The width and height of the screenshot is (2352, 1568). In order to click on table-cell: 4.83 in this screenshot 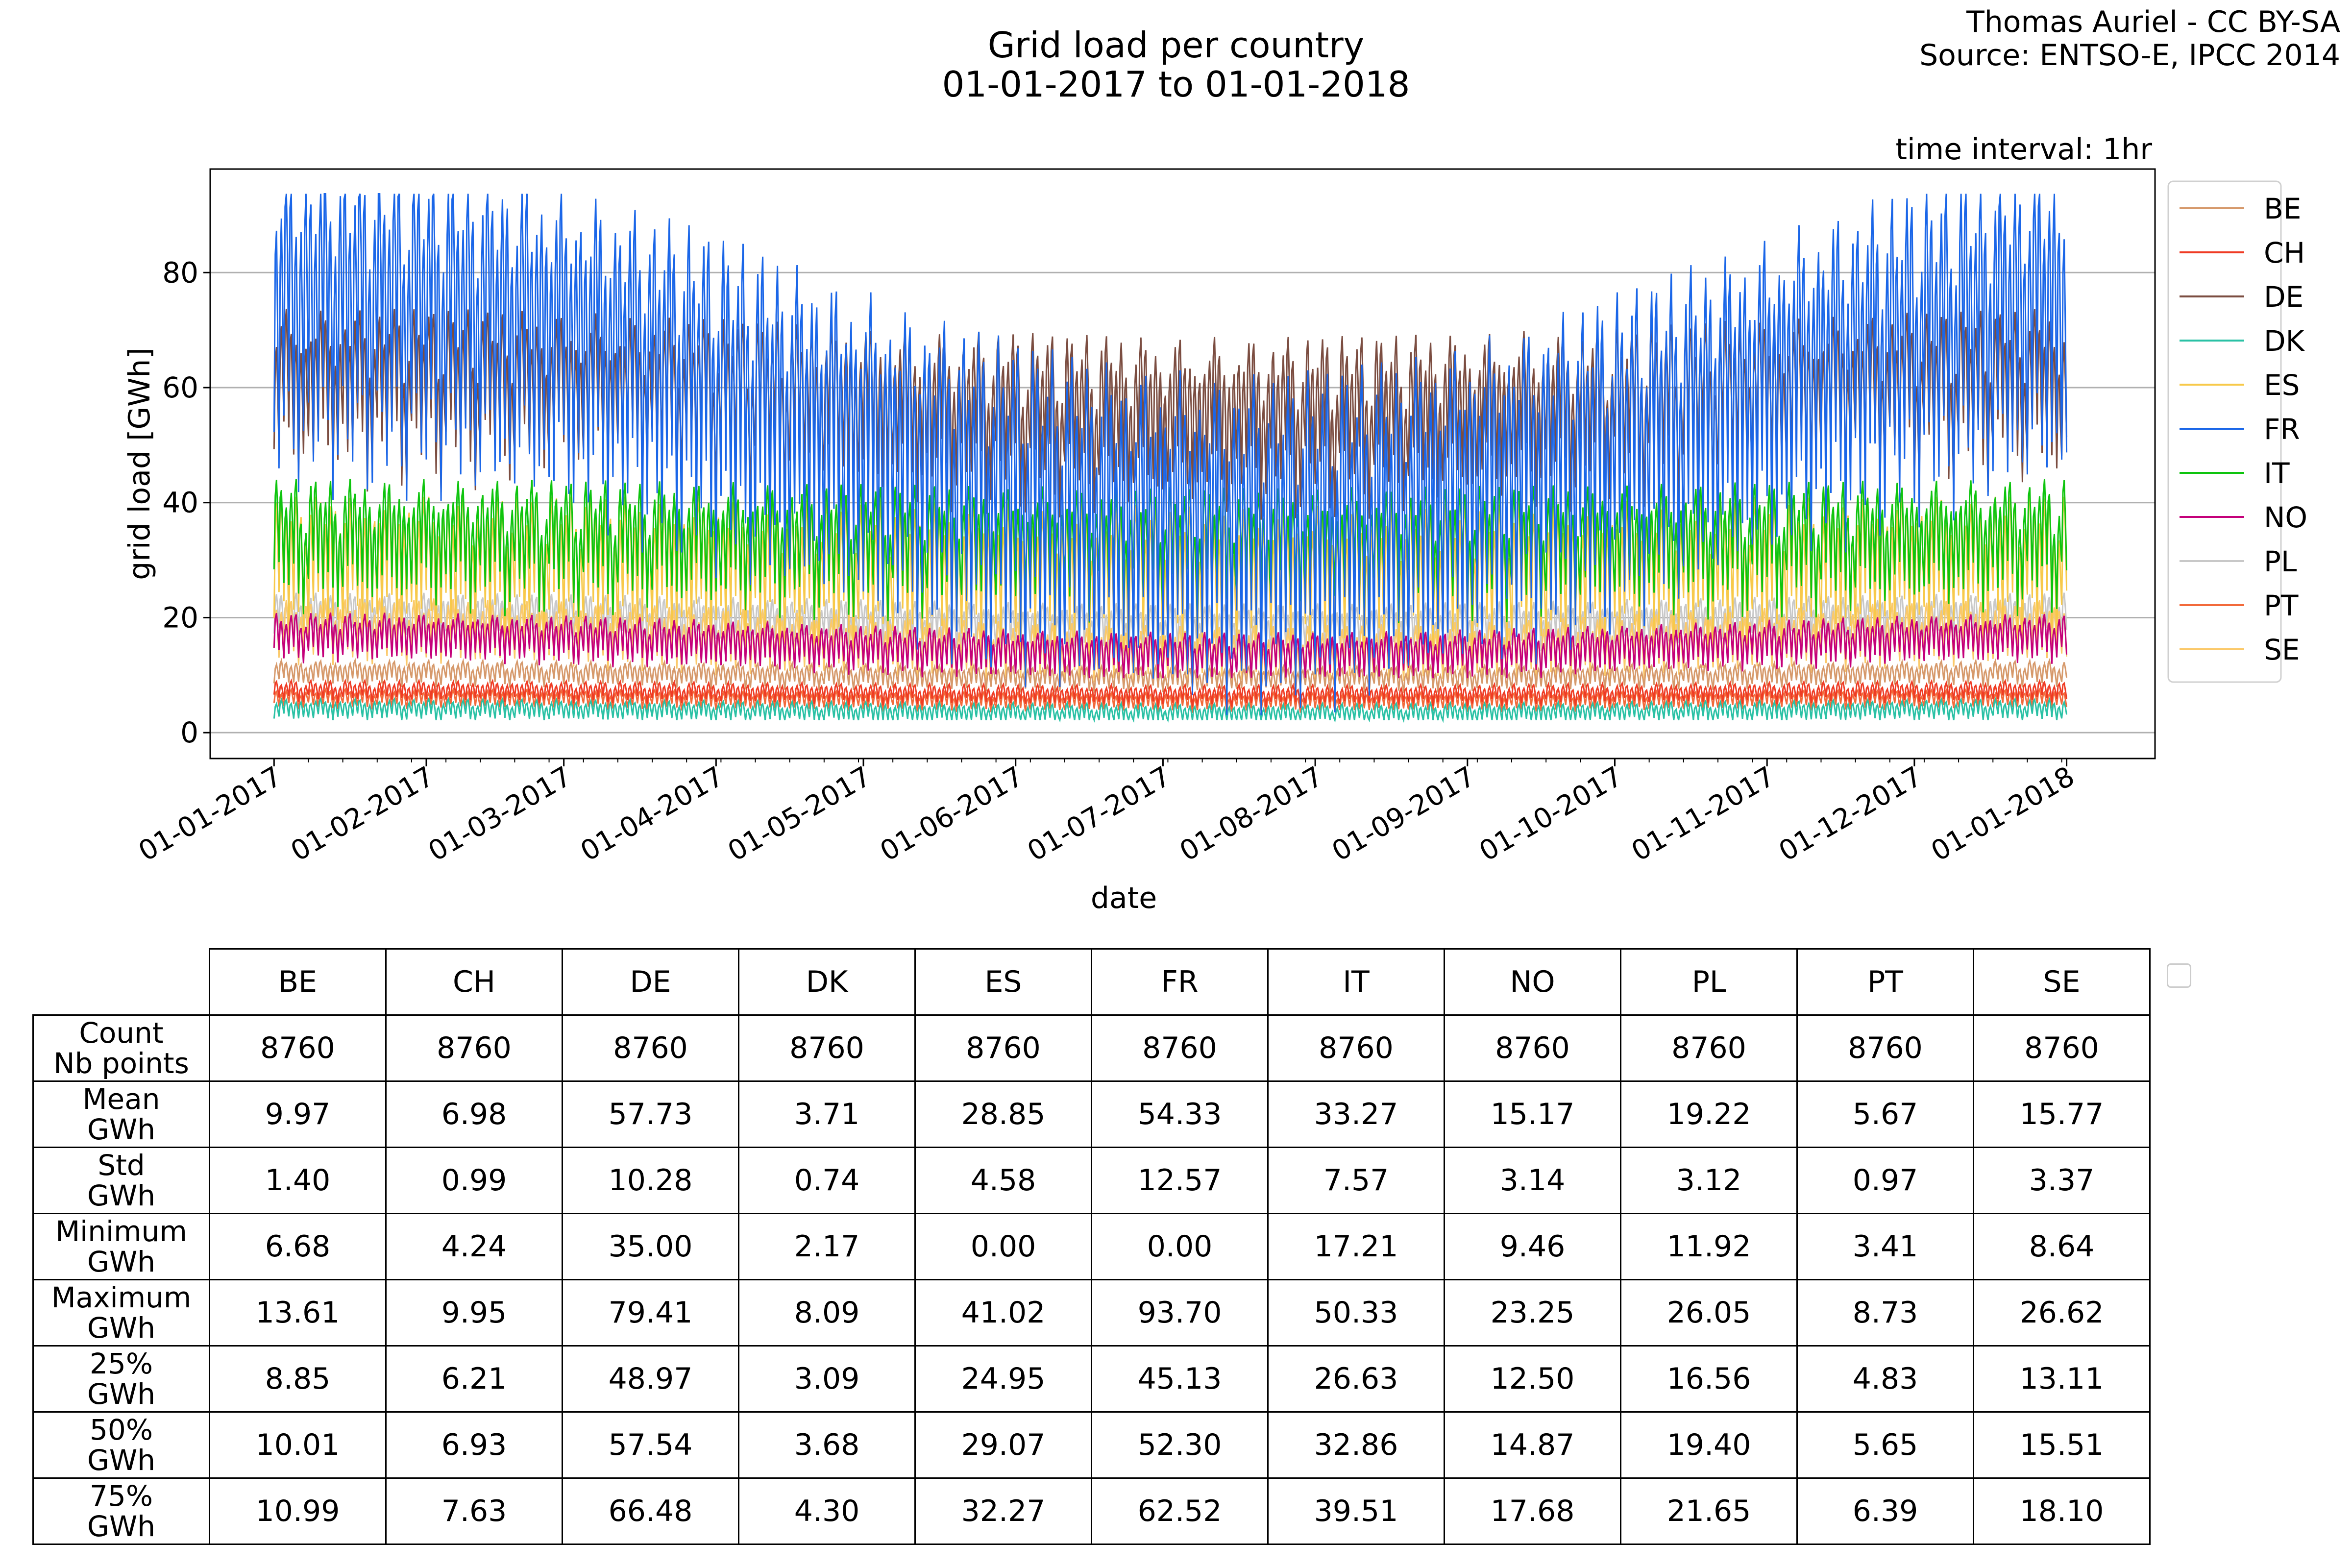, I will do `click(1885, 1379)`.